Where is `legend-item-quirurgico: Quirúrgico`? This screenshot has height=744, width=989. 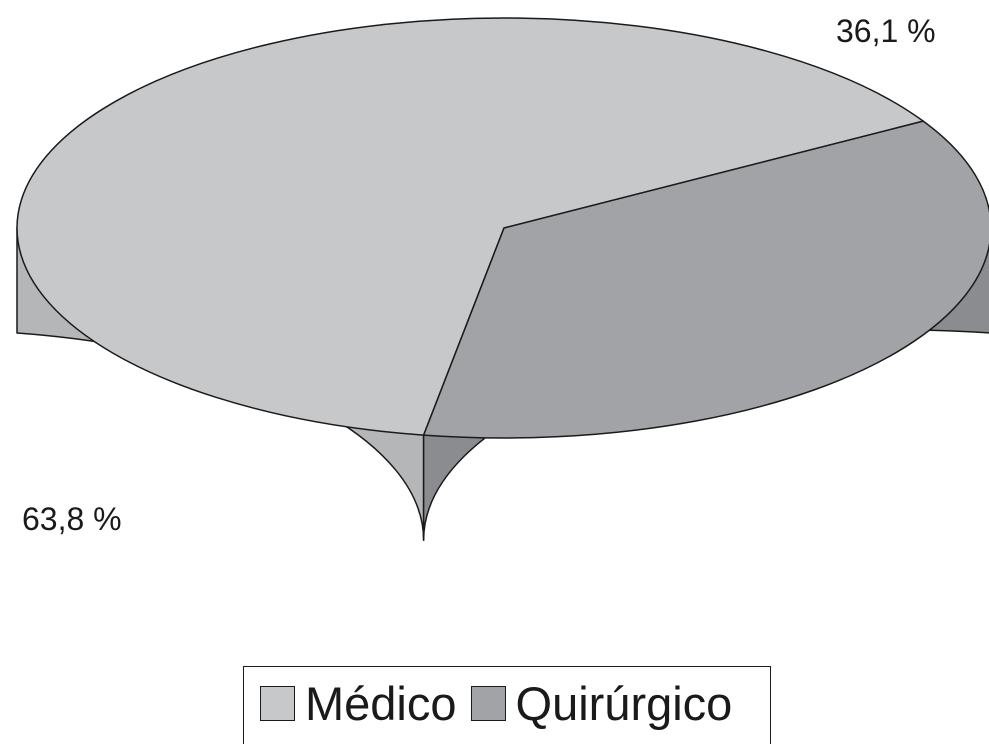
legend-item-quirurgico: Quirúrgico is located at coordinates (601, 703).